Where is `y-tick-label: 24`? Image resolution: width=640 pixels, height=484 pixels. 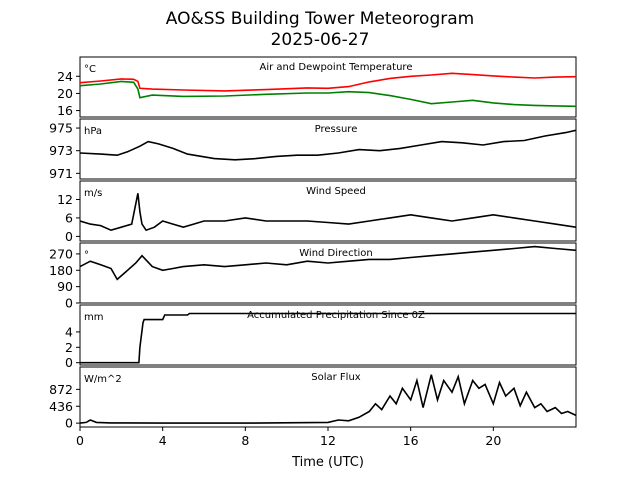
y-tick-label: 24 is located at coordinates (65, 76).